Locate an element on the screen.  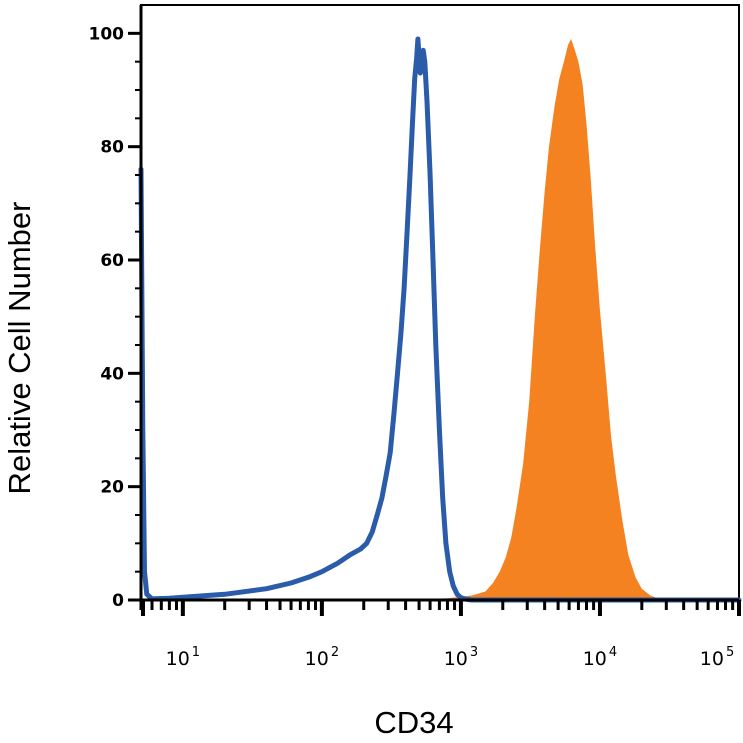
x-tick-label-exponent: 5 is located at coordinates (730, 652).